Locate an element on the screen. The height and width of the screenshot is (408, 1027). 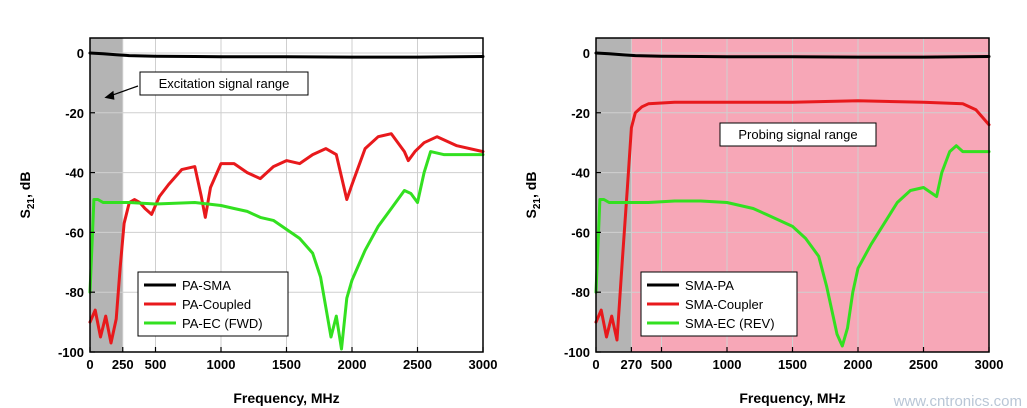
legend-label: PA-EC (FWD) is located at coordinates (222, 323).